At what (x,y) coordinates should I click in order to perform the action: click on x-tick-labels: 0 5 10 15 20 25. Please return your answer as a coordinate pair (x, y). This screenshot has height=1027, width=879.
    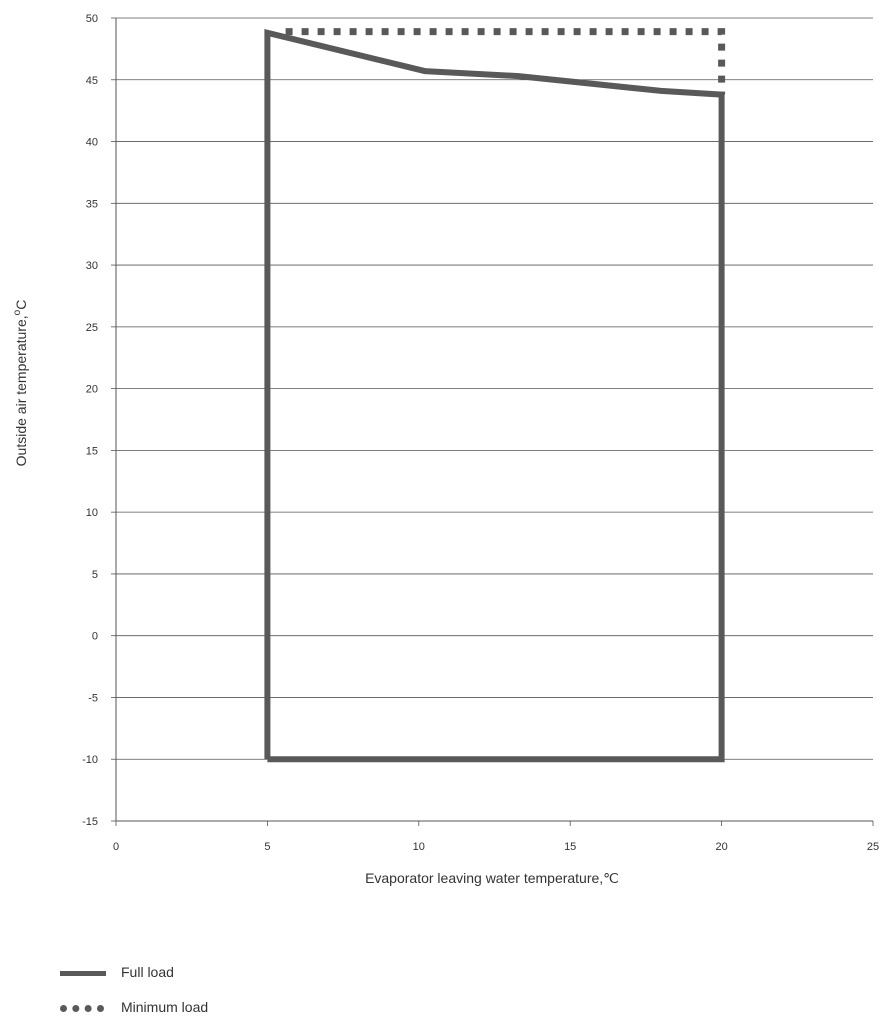
    Looking at the image, I should click on (496, 847).